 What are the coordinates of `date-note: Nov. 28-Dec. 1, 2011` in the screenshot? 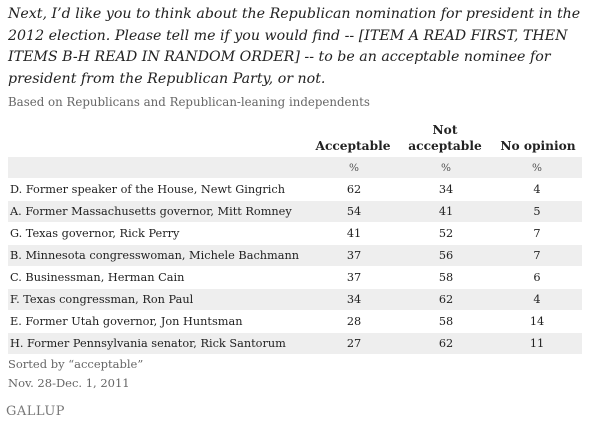 It's located at (69, 383).